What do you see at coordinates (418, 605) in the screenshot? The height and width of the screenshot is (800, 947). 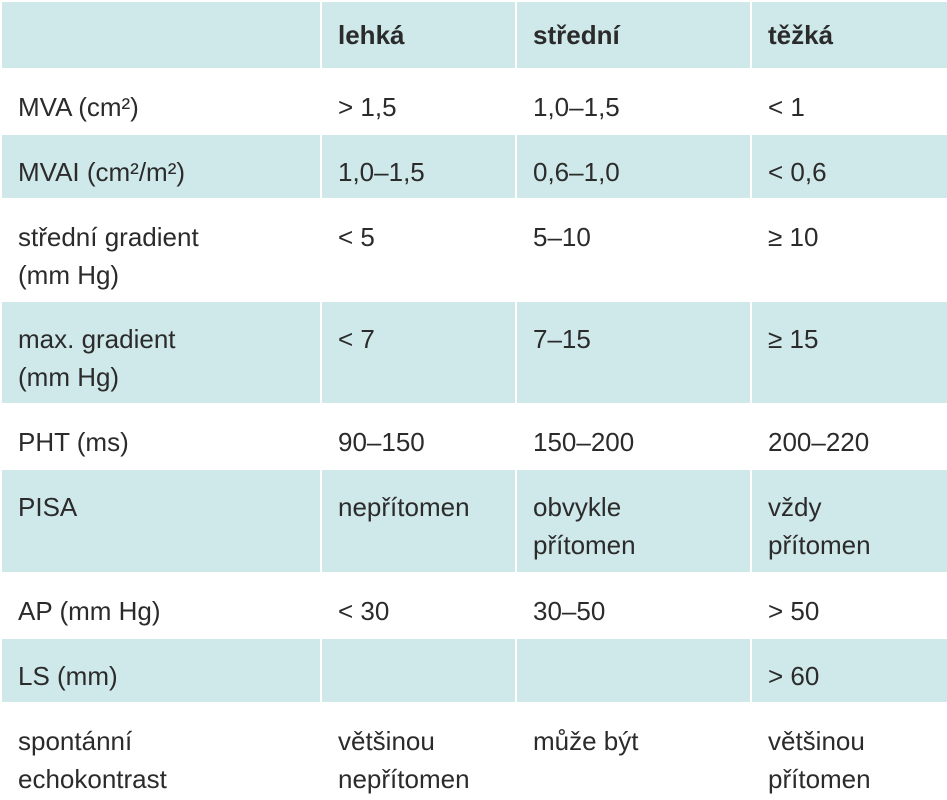 I see `table-cell: < 30` at bounding box center [418, 605].